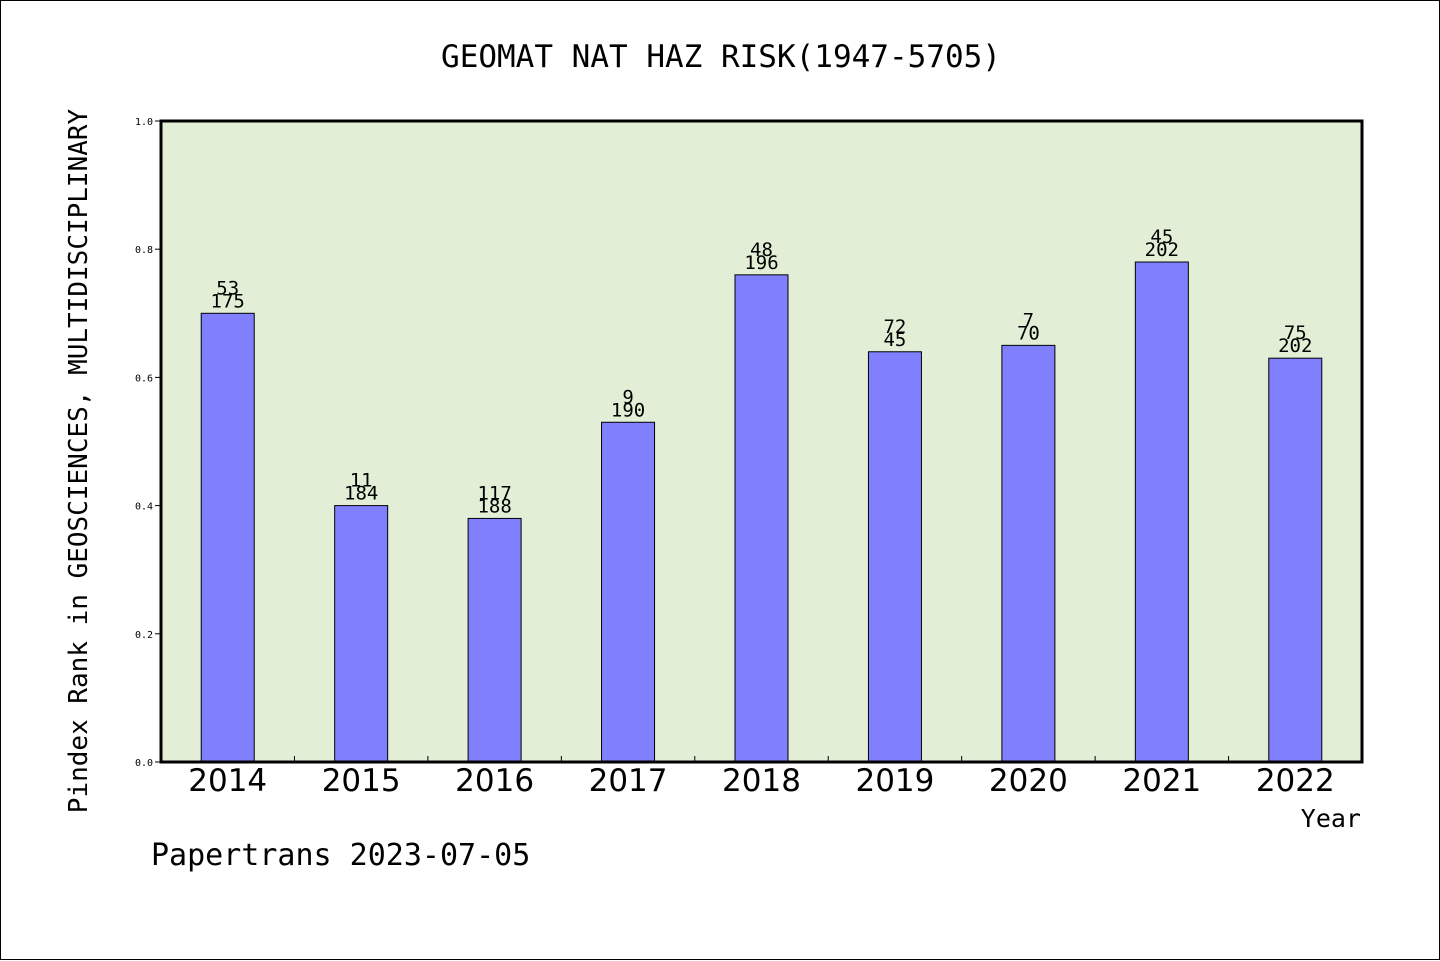  I want to click on bar-label-top: 7, so click(1028, 320).